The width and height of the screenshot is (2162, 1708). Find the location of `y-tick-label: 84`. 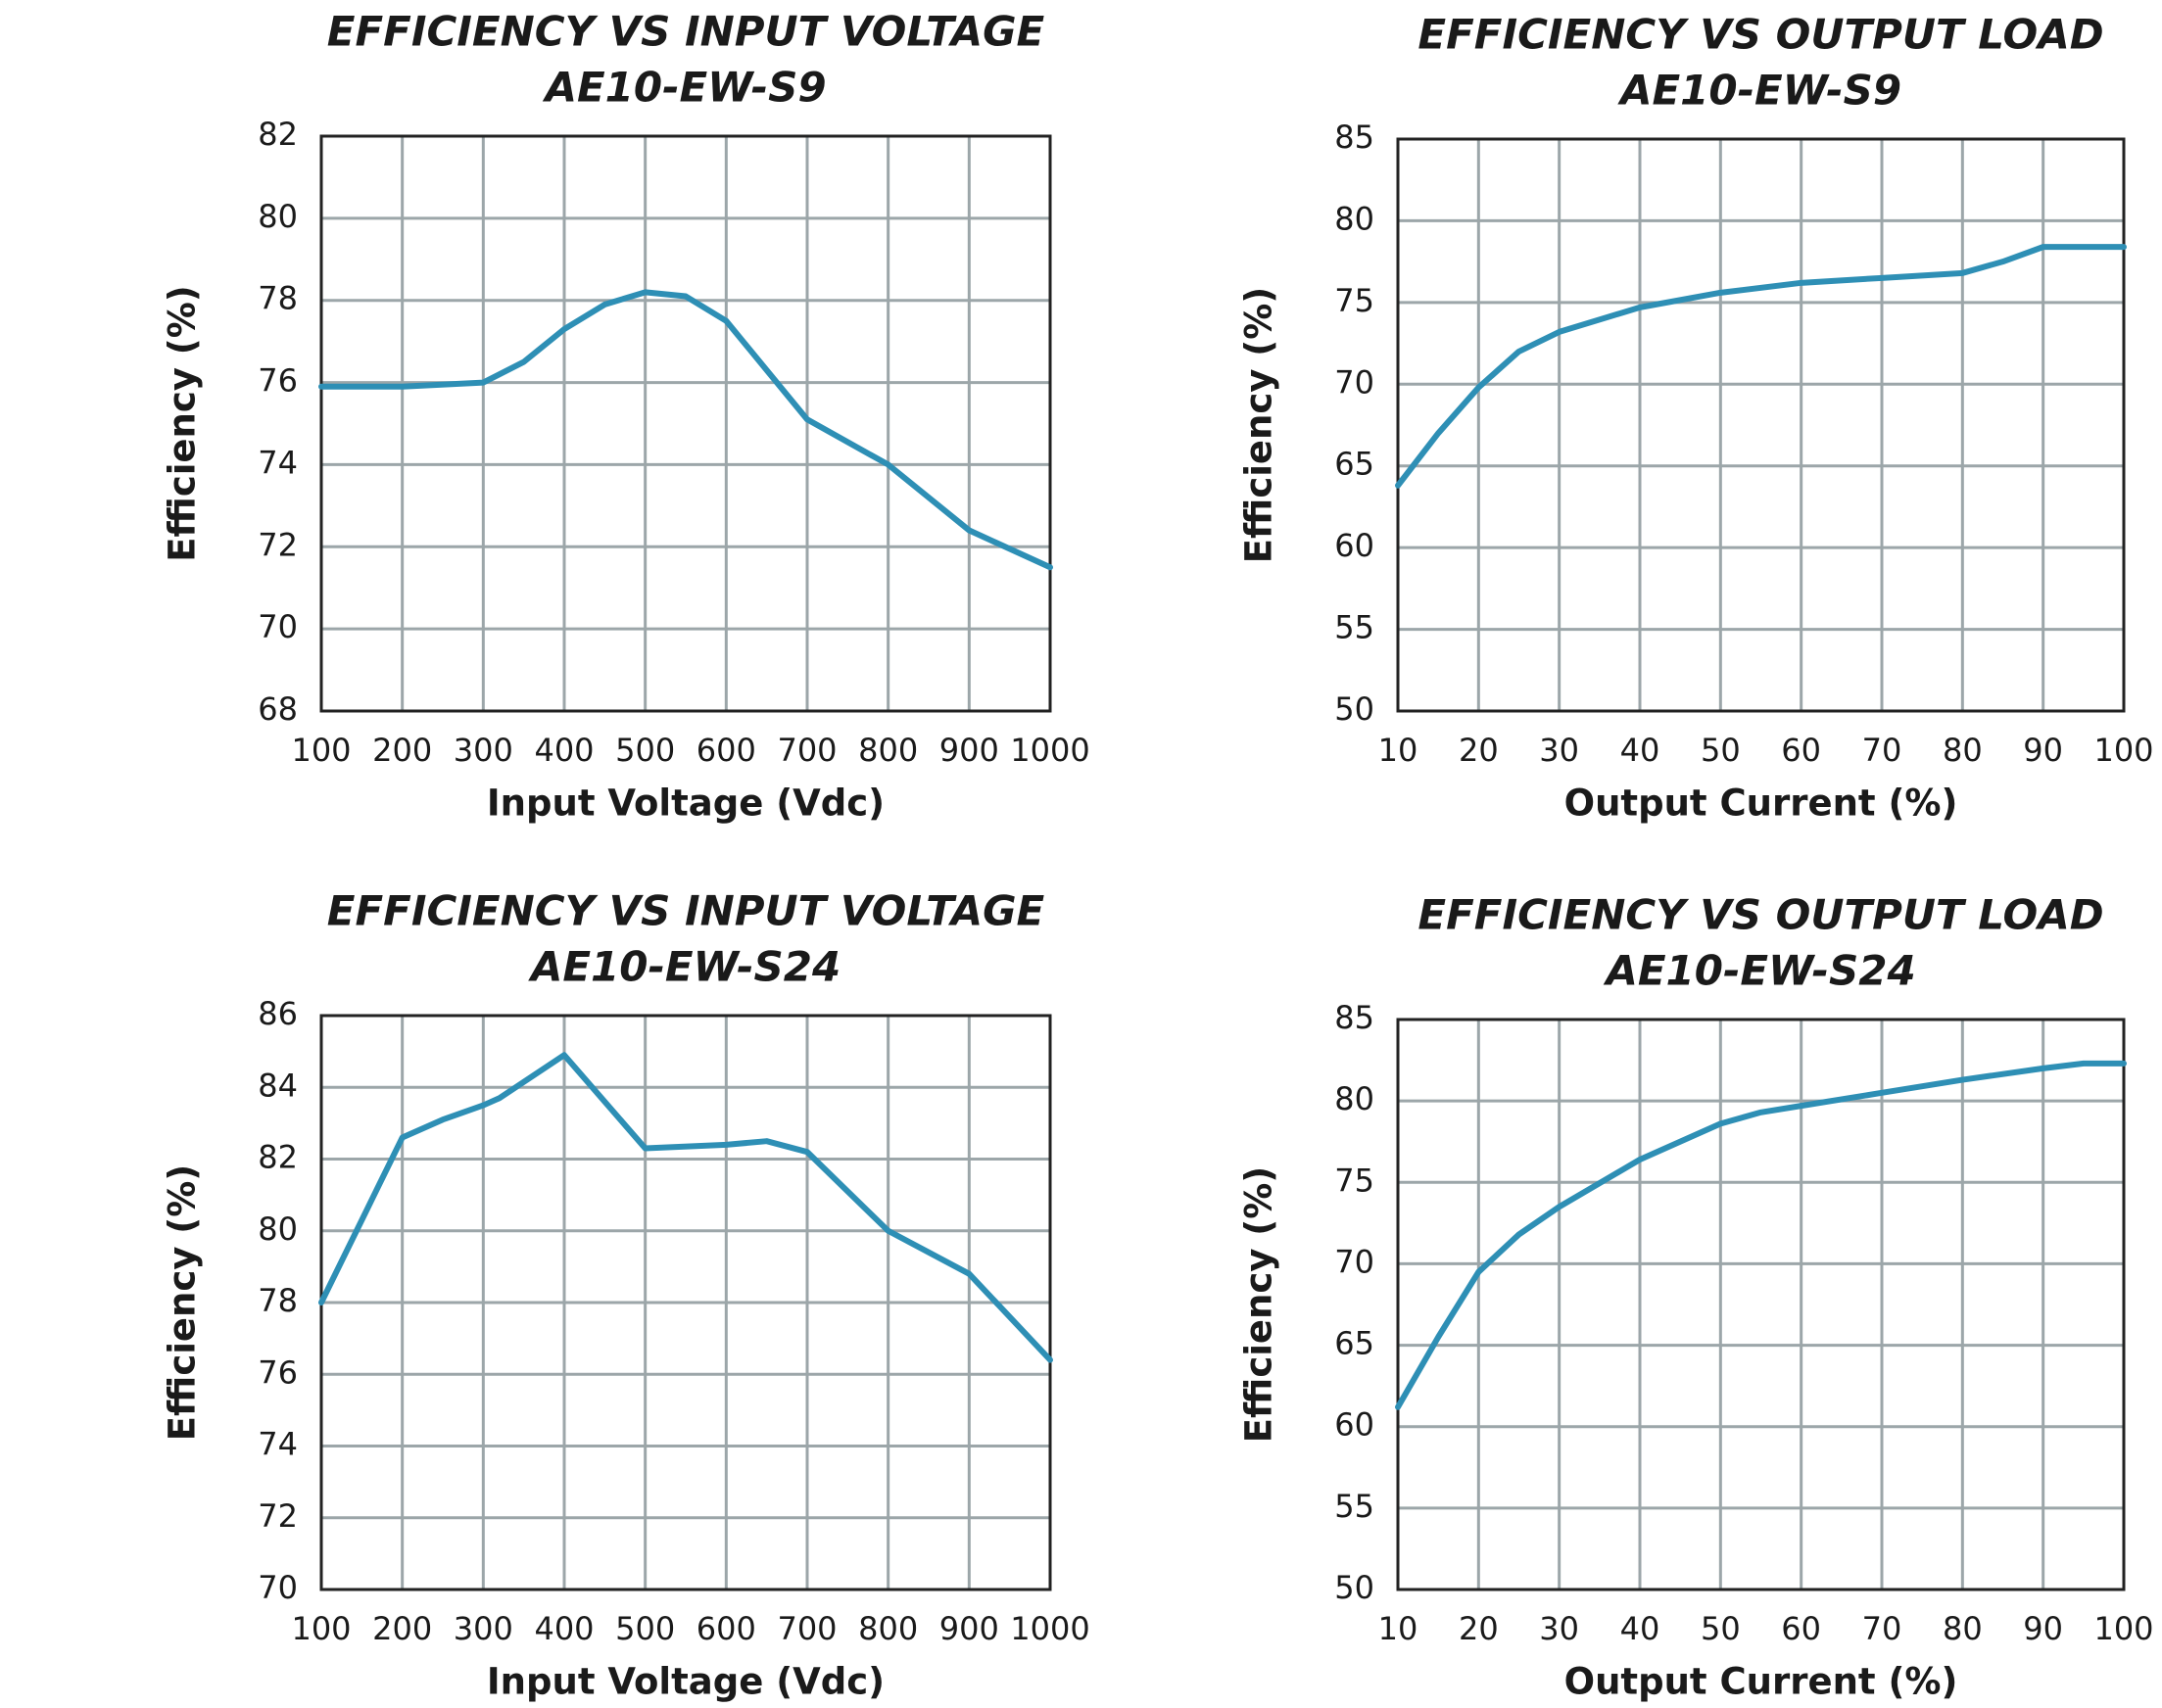

y-tick-label: 84 is located at coordinates (278, 1085).